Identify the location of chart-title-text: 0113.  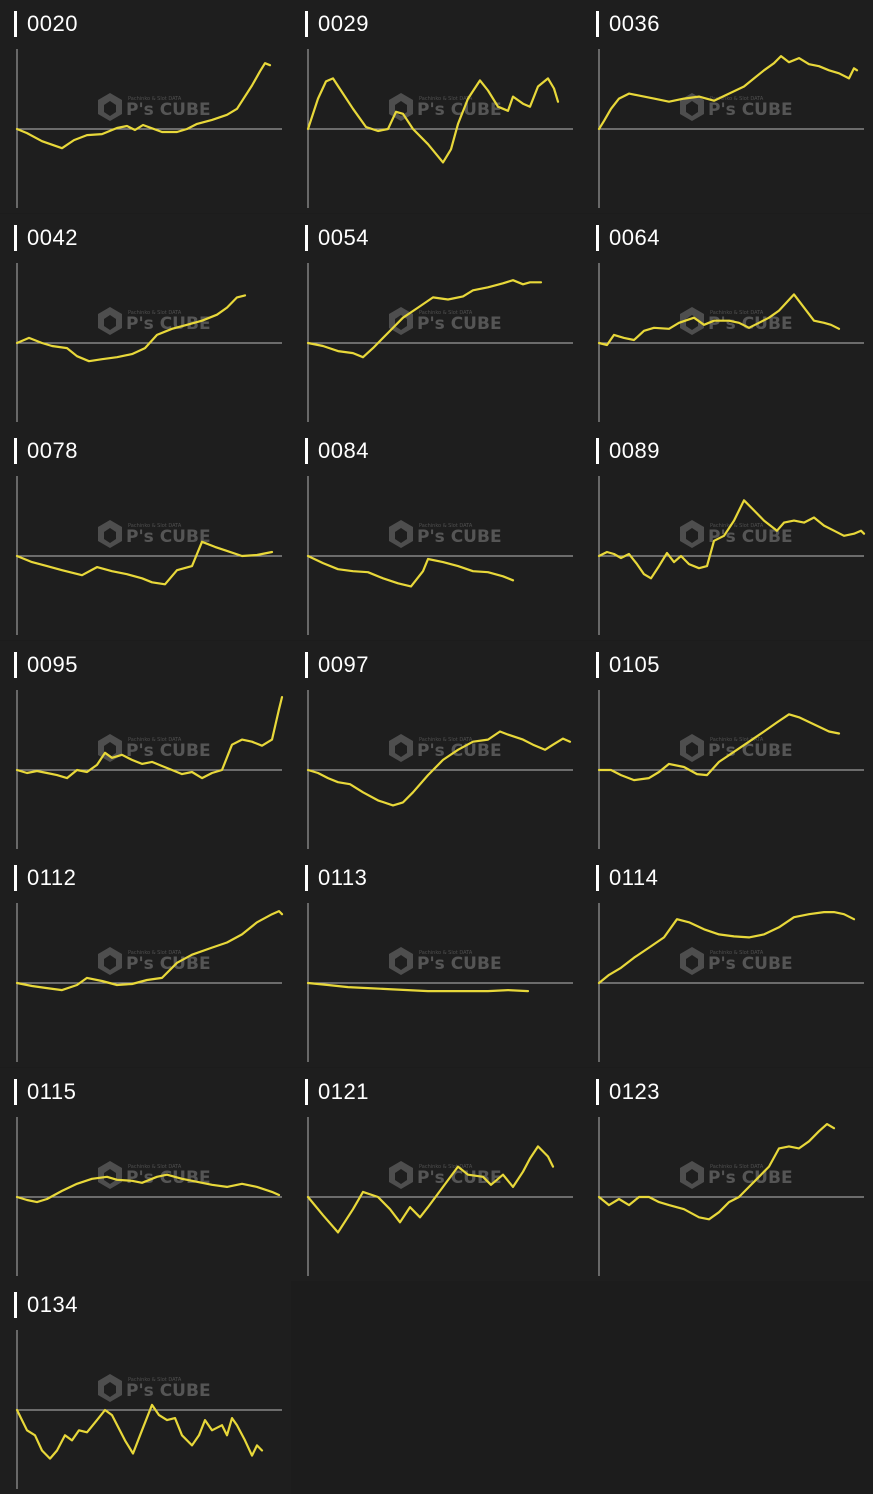
(343, 877).